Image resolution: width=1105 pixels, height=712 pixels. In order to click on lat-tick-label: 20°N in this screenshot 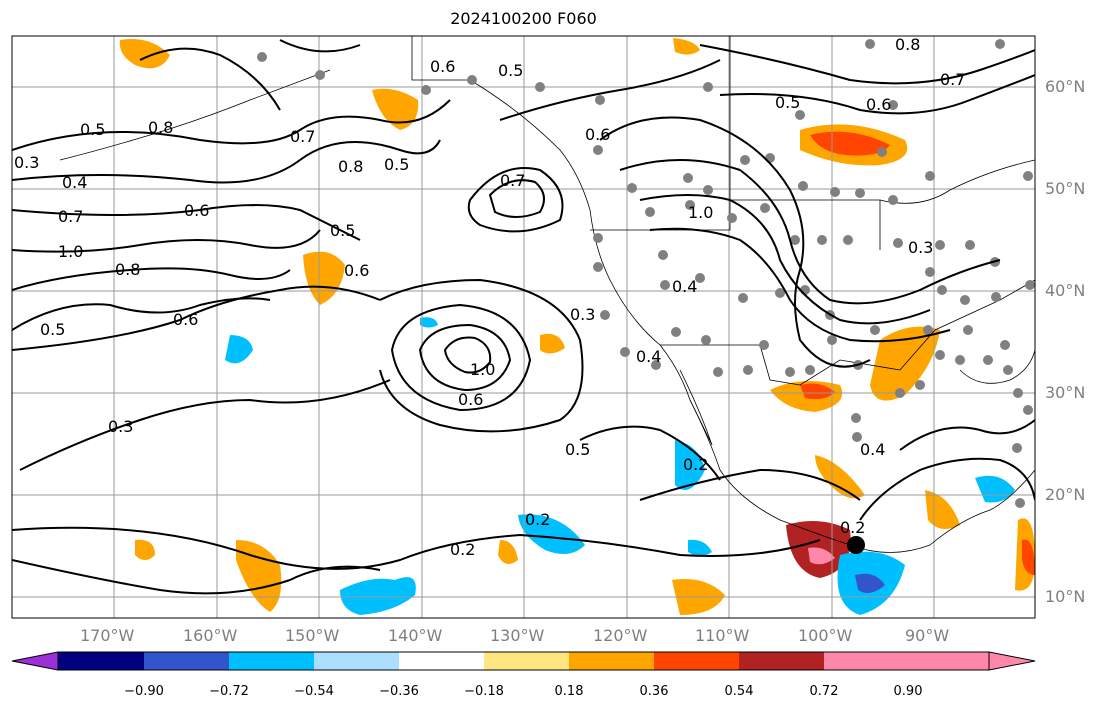, I will do `click(1065, 494)`.